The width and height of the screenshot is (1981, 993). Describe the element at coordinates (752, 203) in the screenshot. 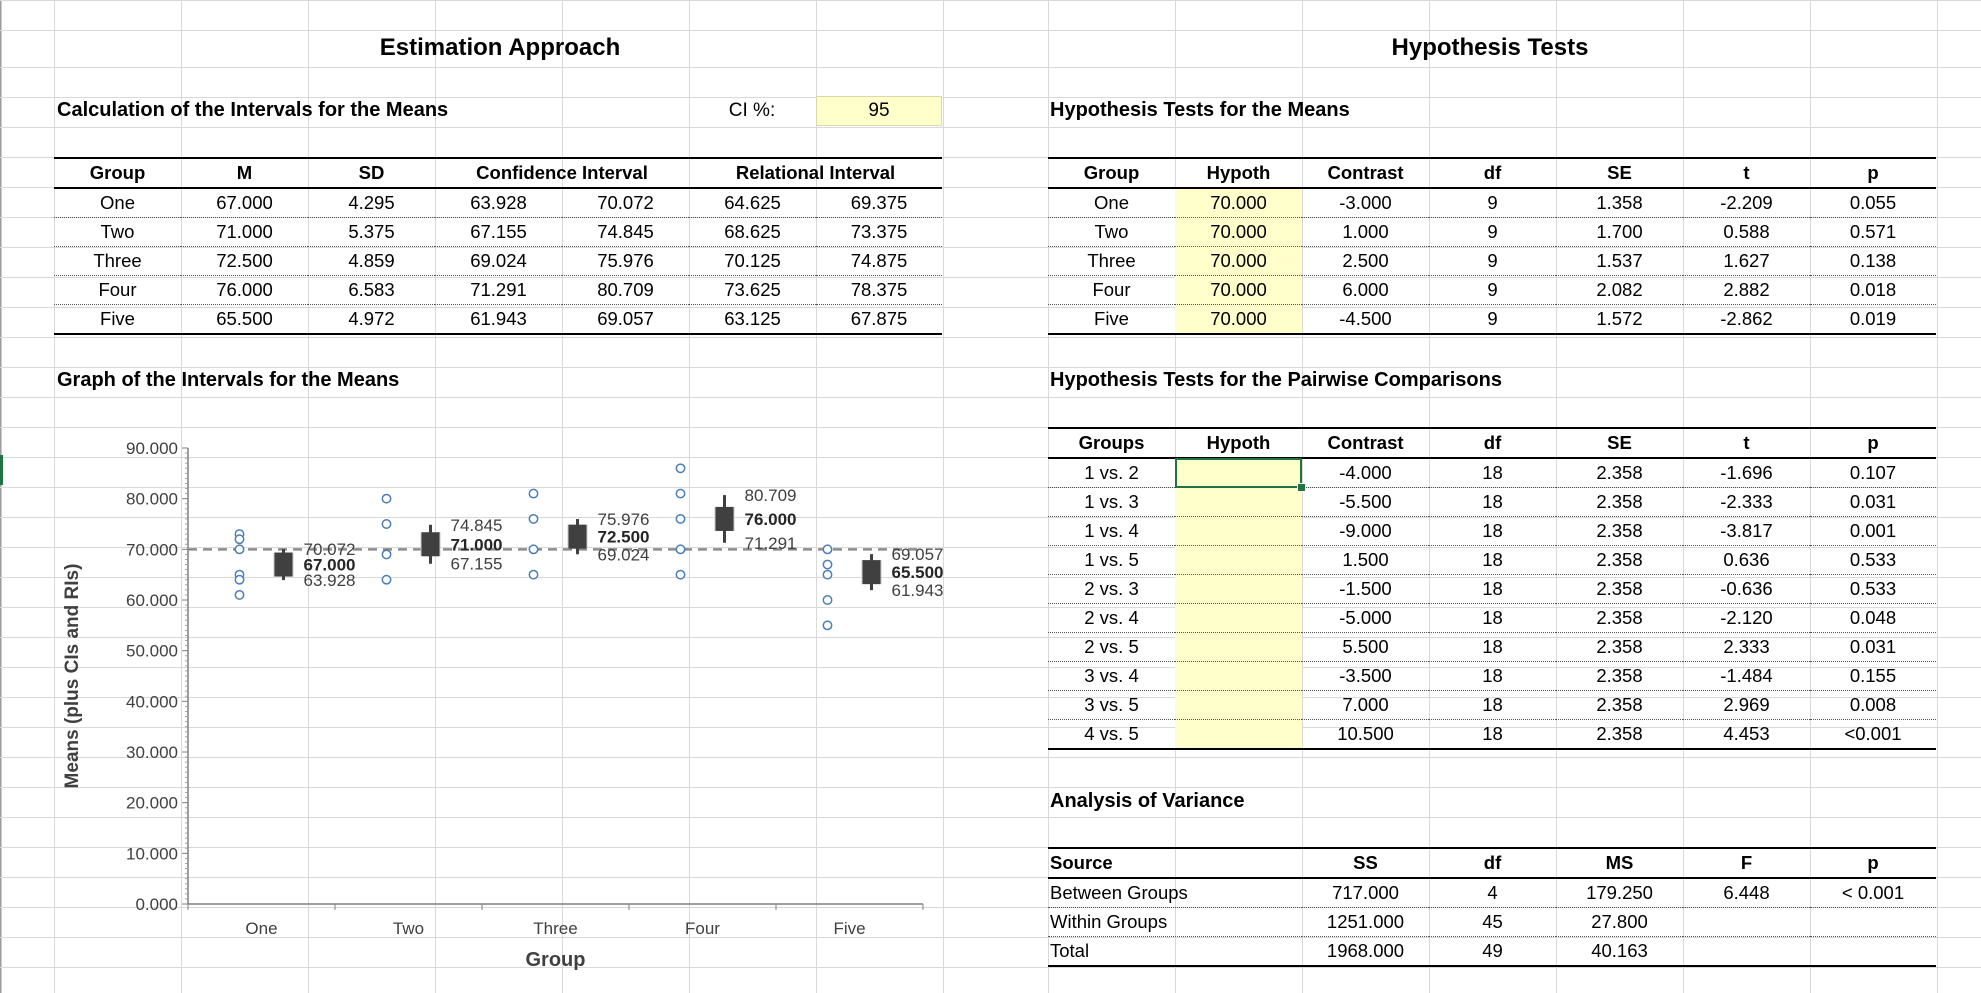

I see `cell-ri_lo: 64.625` at that location.